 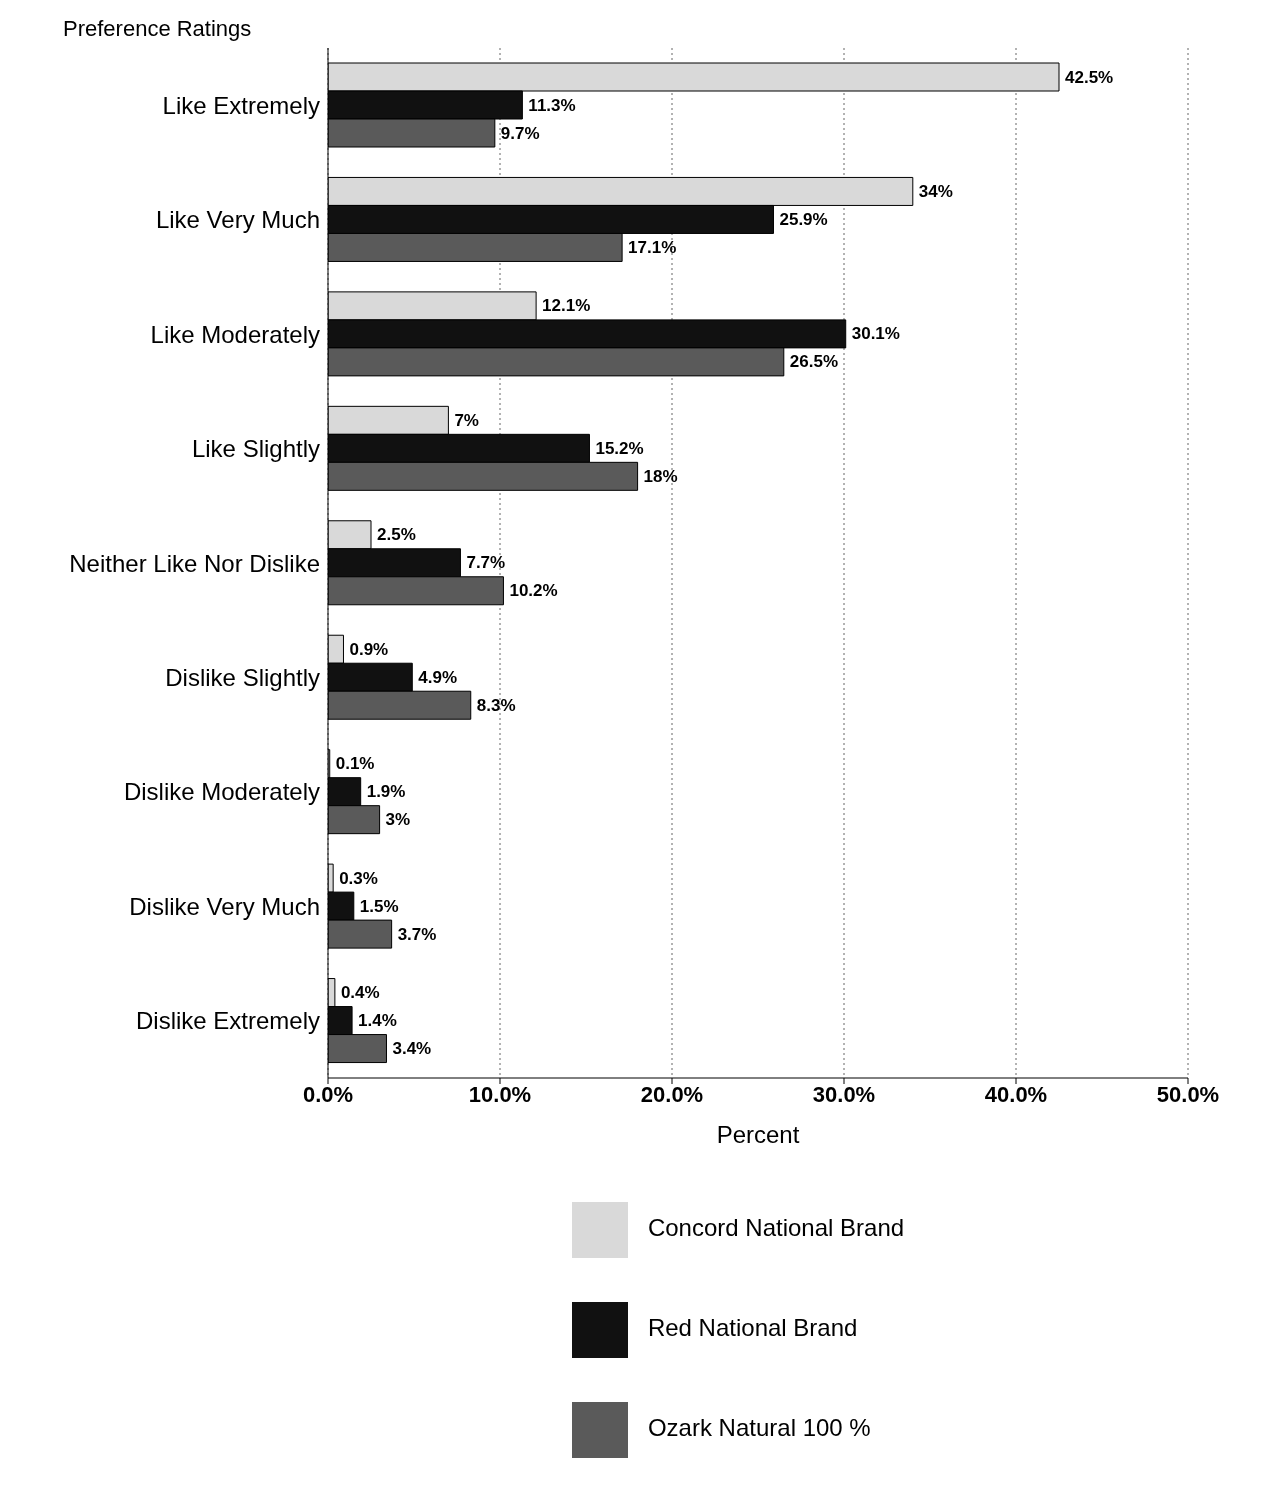 I want to click on data-label: 7.7%, so click(x=486, y=563).